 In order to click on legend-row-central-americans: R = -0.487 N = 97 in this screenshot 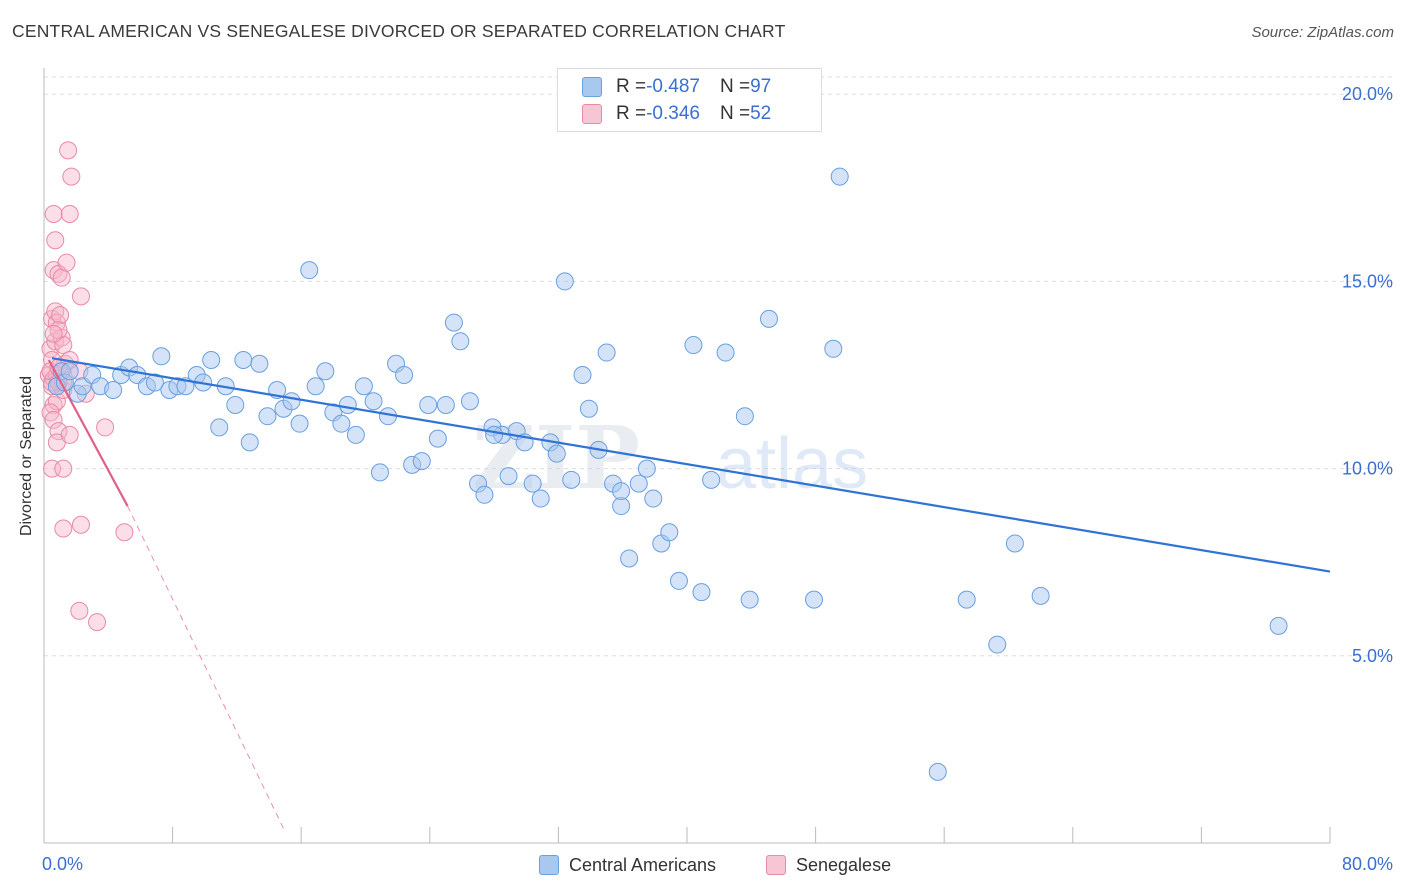, I will do `click(676, 87)`.